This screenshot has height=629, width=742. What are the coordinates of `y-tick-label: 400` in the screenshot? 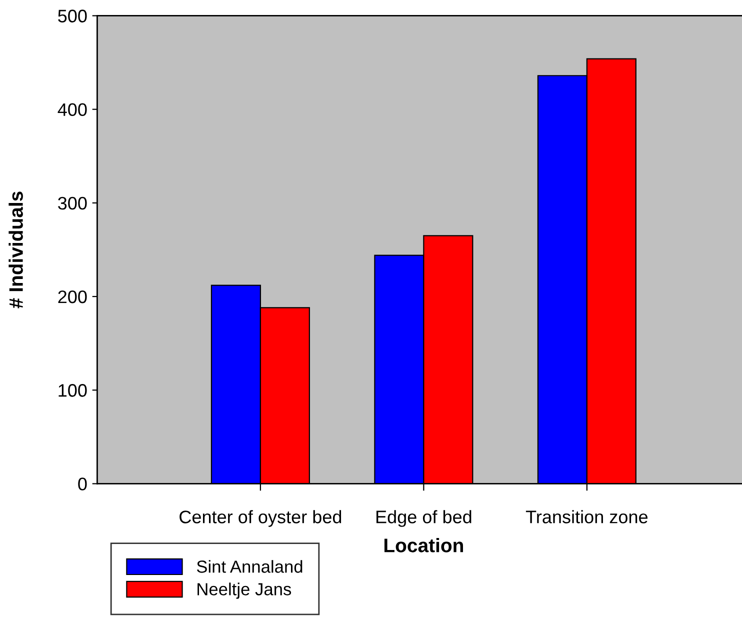 It's located at (72, 109).